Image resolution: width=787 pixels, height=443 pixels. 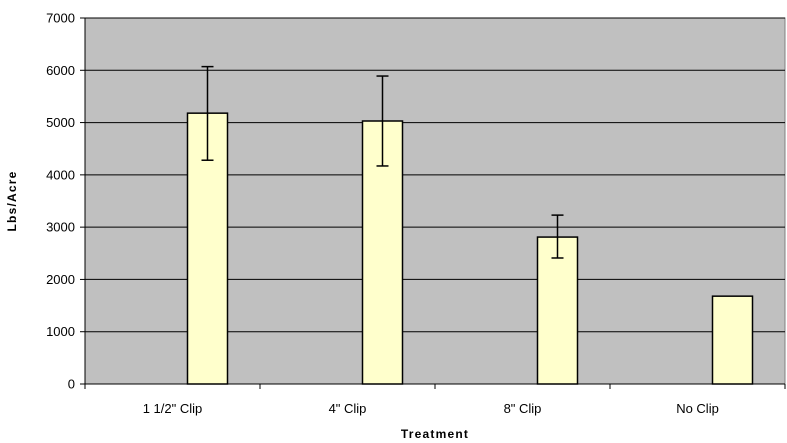 I want to click on y-tick-label: 0, so click(x=71, y=384).